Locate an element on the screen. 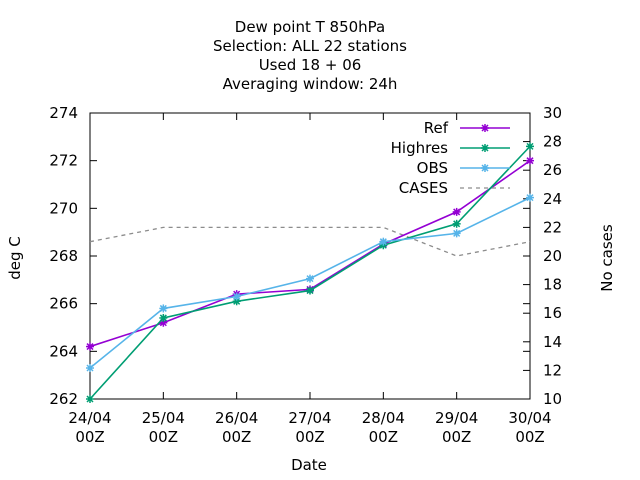  title-line-1: Dew point T 850hPa is located at coordinates (310, 27).